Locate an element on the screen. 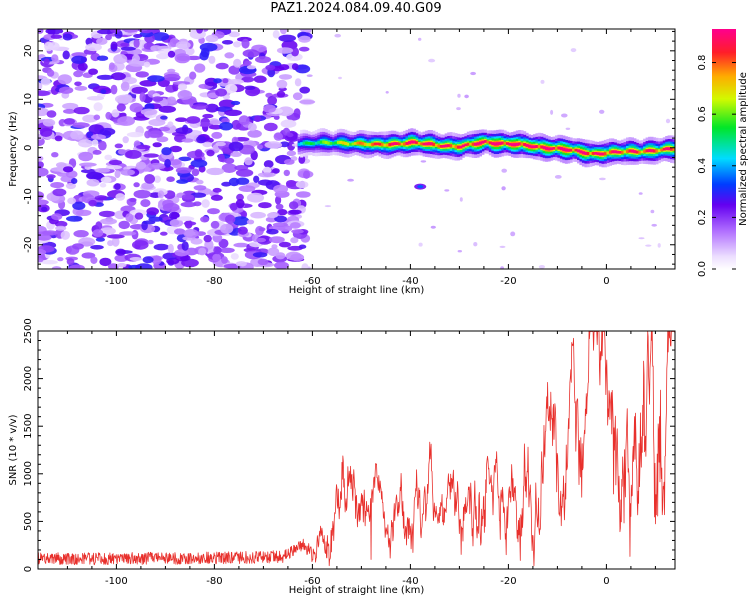  y-tick-label: 2000 is located at coordinates (28, 378).